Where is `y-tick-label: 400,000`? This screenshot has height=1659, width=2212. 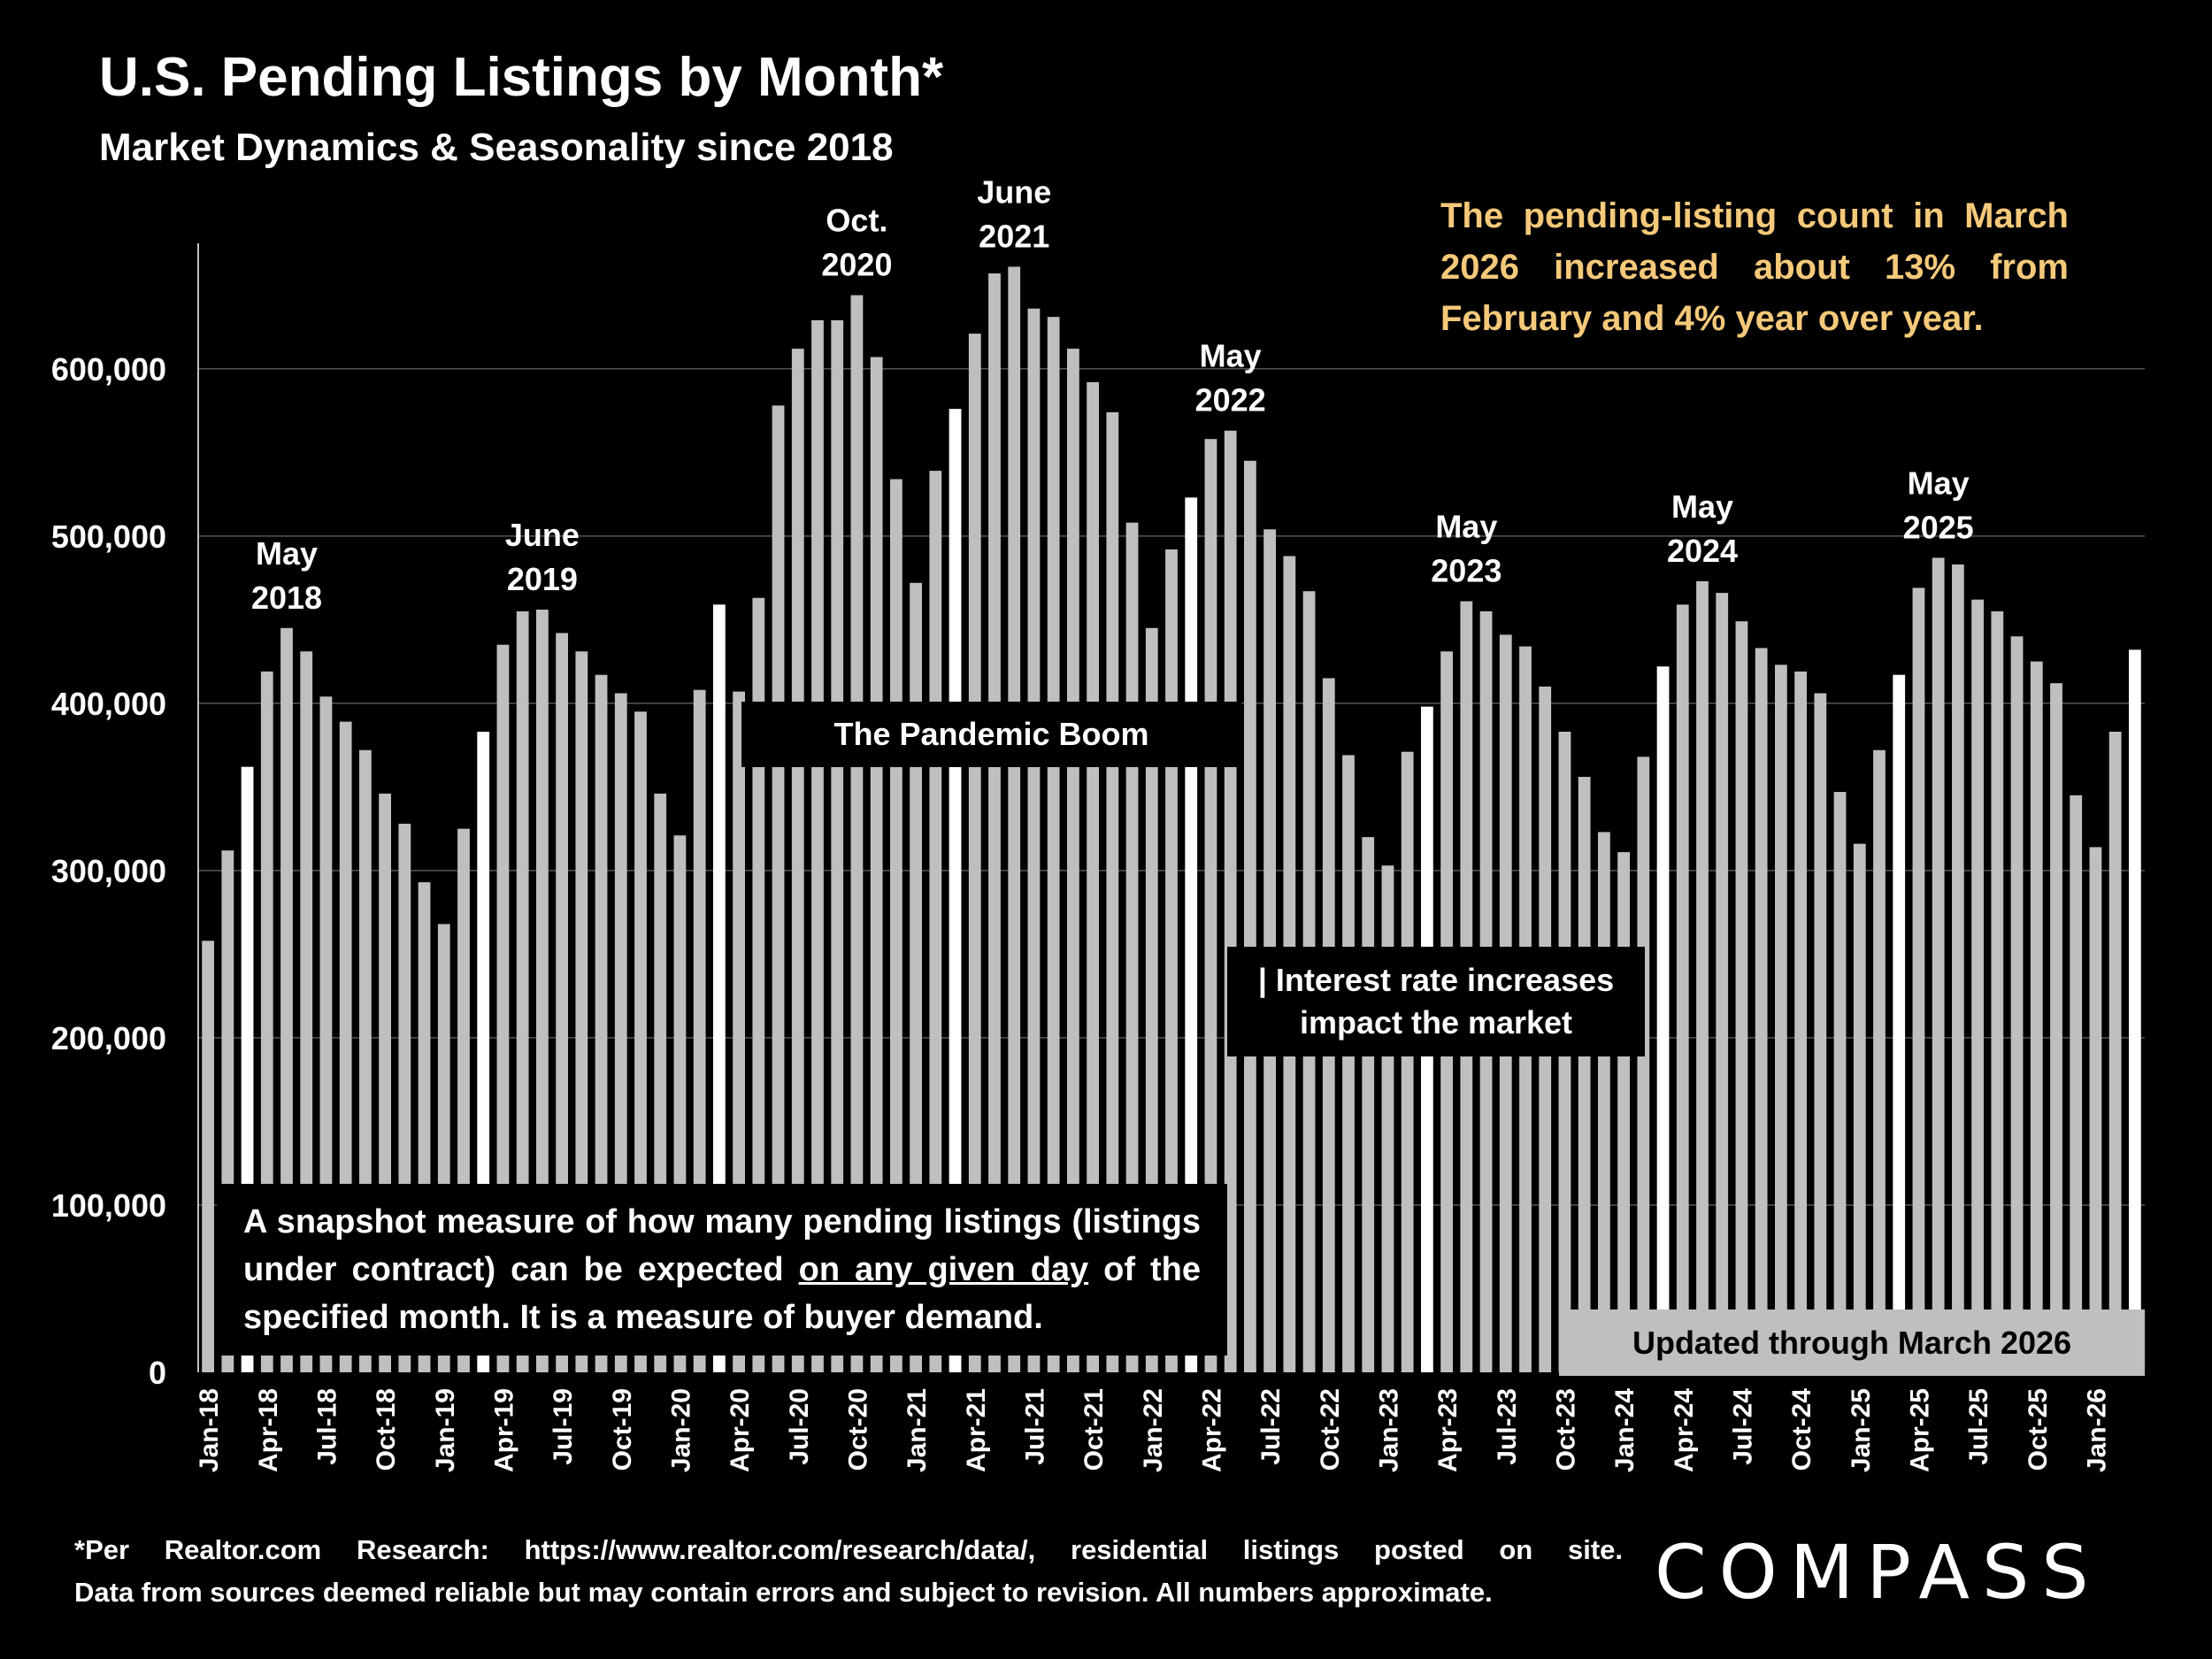 y-tick-label: 400,000 is located at coordinates (109, 704).